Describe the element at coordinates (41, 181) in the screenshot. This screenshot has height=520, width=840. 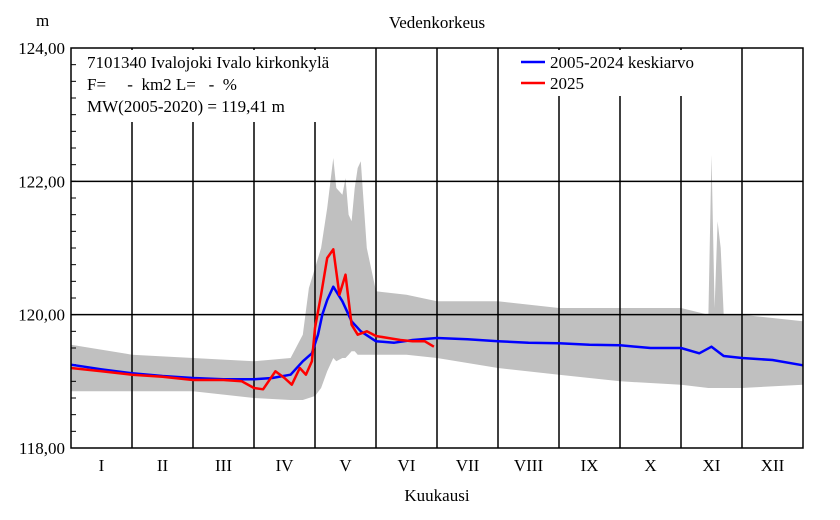
I see `y-tick-label: 122,00` at that location.